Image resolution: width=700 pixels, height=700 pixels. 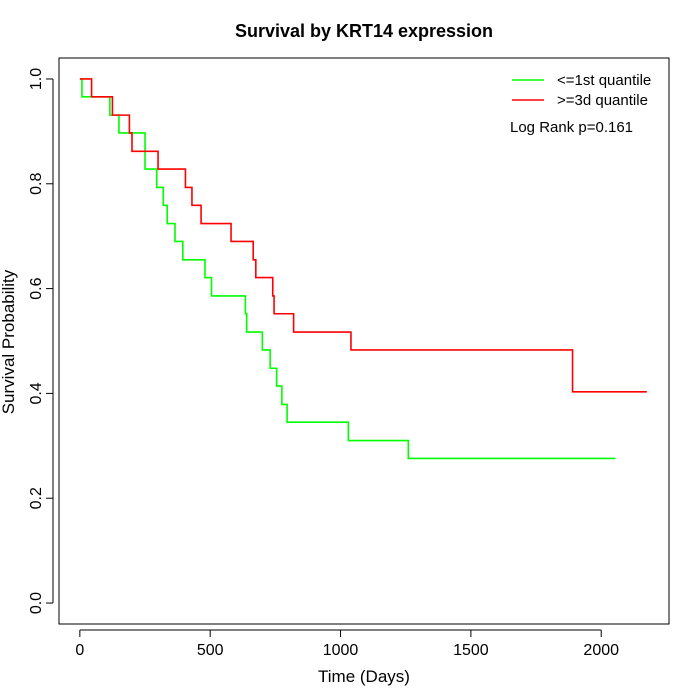 What do you see at coordinates (79, 650) in the screenshot?
I see `x-tick-label: 0` at bounding box center [79, 650].